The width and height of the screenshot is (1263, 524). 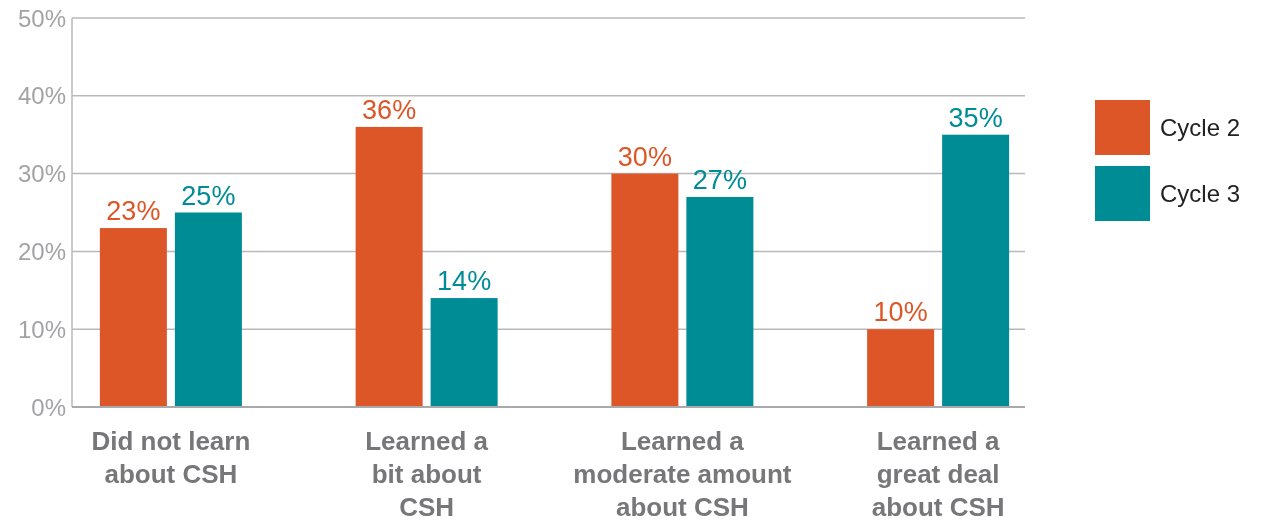 What do you see at coordinates (975, 117) in the screenshot?
I see `data-label: 35%` at bounding box center [975, 117].